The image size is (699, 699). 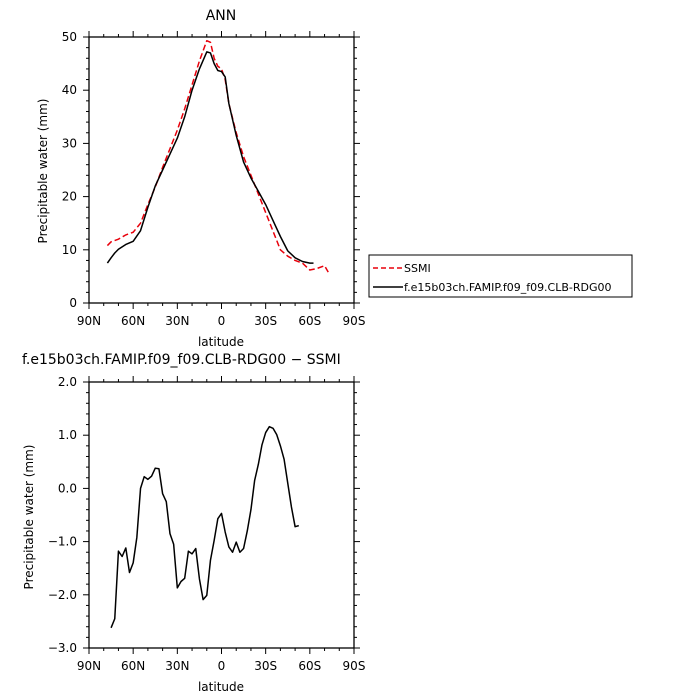 I want to click on top-chart-frame, so click(x=221, y=170).